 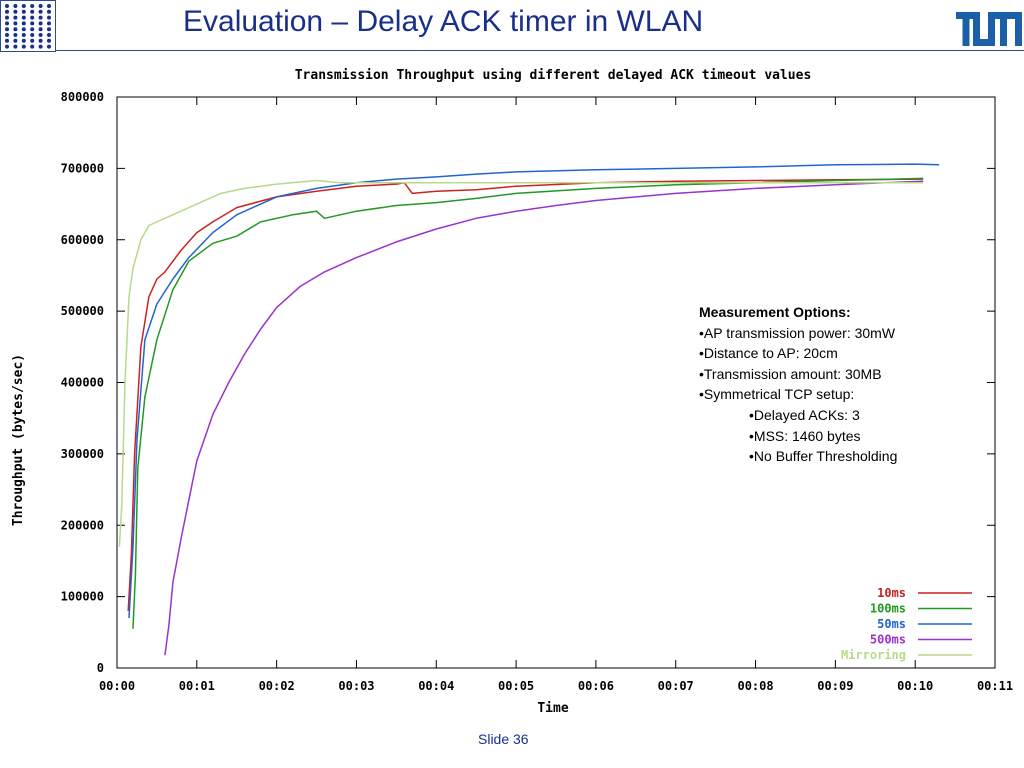 What do you see at coordinates (516, 686) in the screenshot?
I see `x-tick-label: 00:05` at bounding box center [516, 686].